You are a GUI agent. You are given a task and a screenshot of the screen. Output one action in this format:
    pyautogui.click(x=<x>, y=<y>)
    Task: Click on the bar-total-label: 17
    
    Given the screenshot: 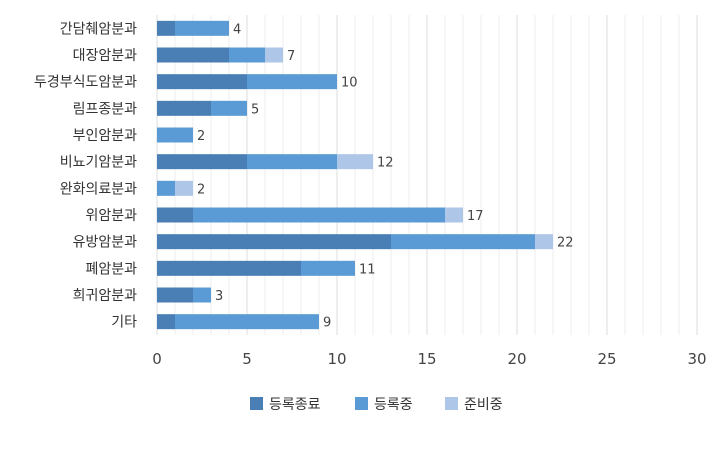 What is the action you would take?
    pyautogui.click(x=475, y=216)
    